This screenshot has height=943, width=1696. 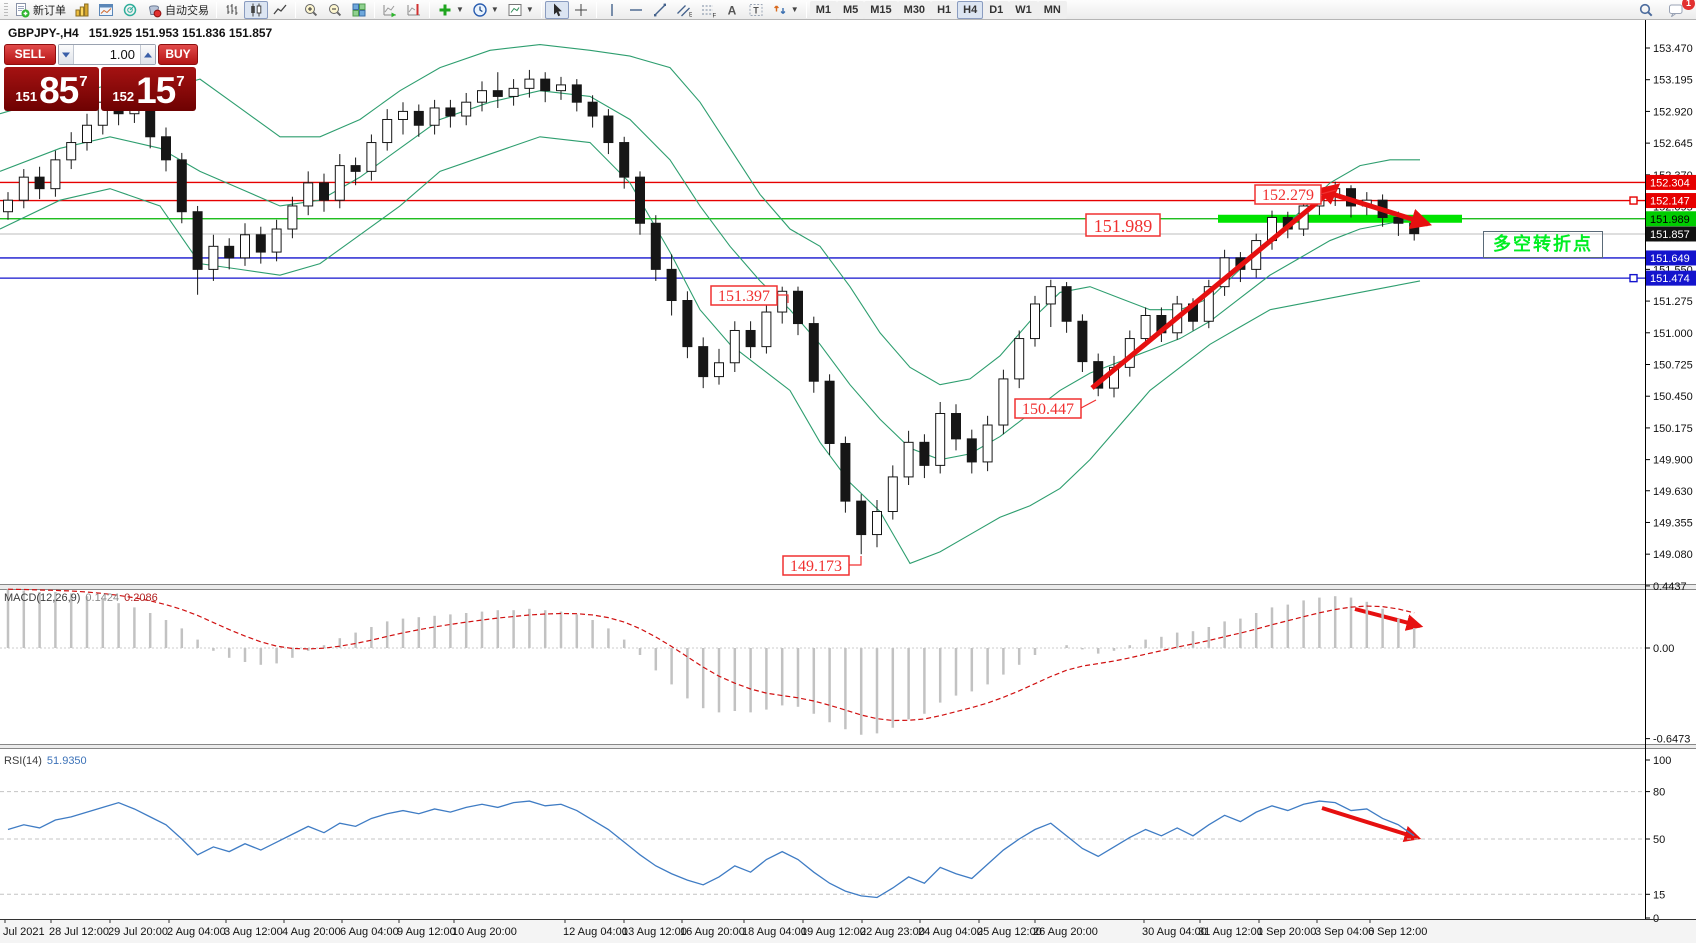 I want to click on ask-big-figure: 152, so click(x=123, y=96).